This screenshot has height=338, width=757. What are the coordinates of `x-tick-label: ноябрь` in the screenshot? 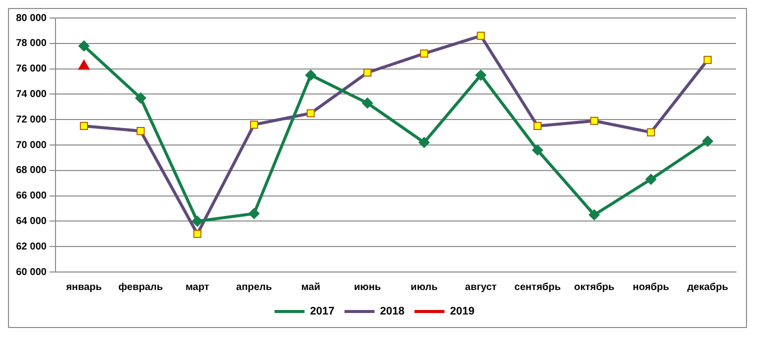 It's located at (651, 287).